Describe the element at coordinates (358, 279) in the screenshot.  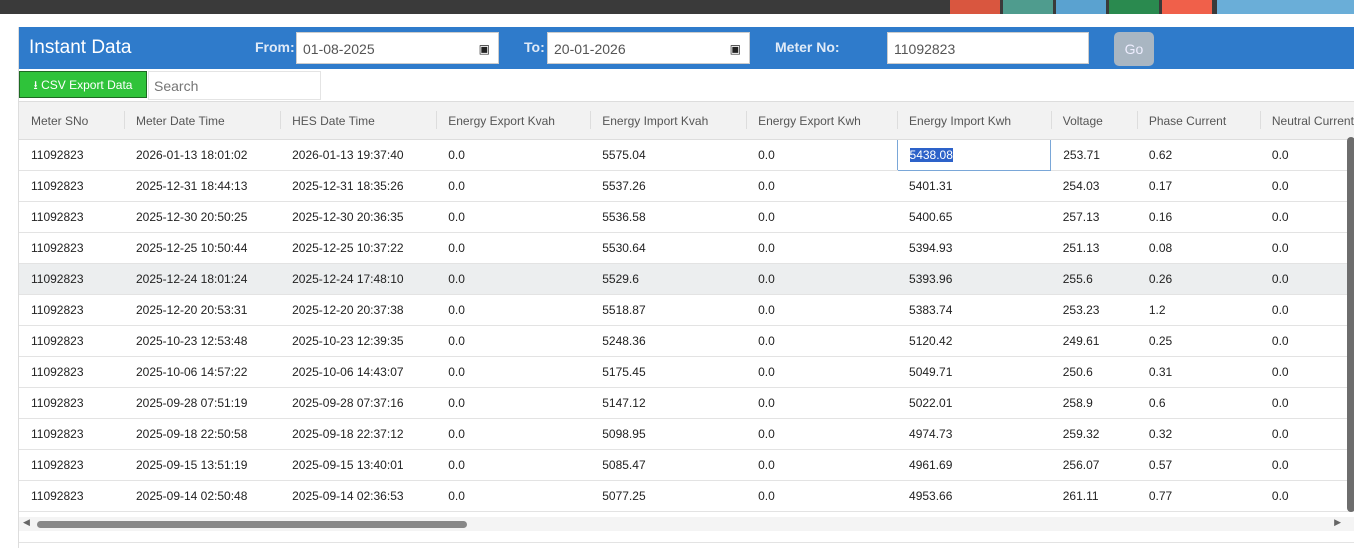
I see `table-cell: 2025-12-24 17:48:10` at that location.